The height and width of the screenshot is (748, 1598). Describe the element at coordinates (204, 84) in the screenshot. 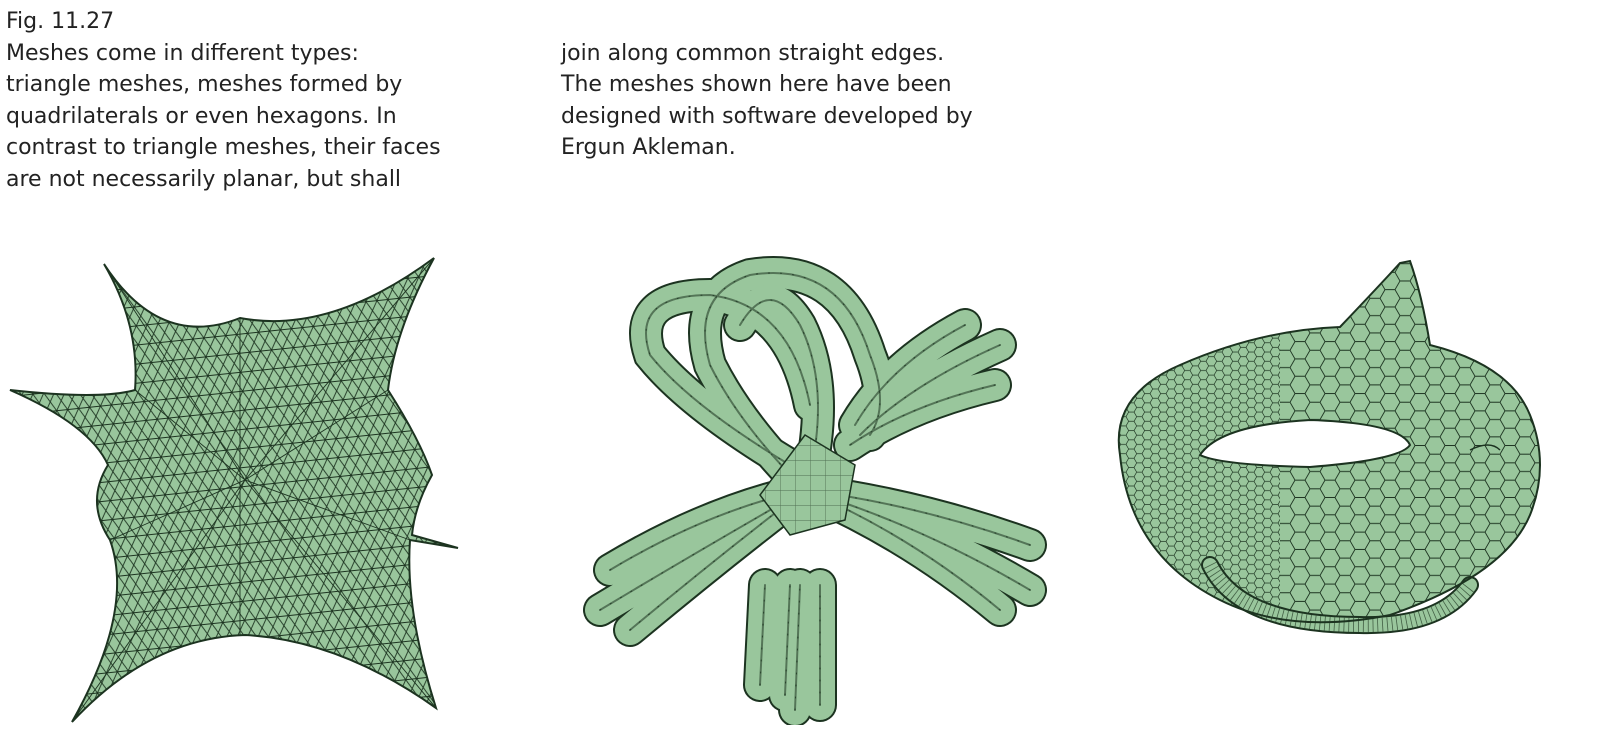

I see `caption-line: triangle meshes, meshes formed by` at that location.